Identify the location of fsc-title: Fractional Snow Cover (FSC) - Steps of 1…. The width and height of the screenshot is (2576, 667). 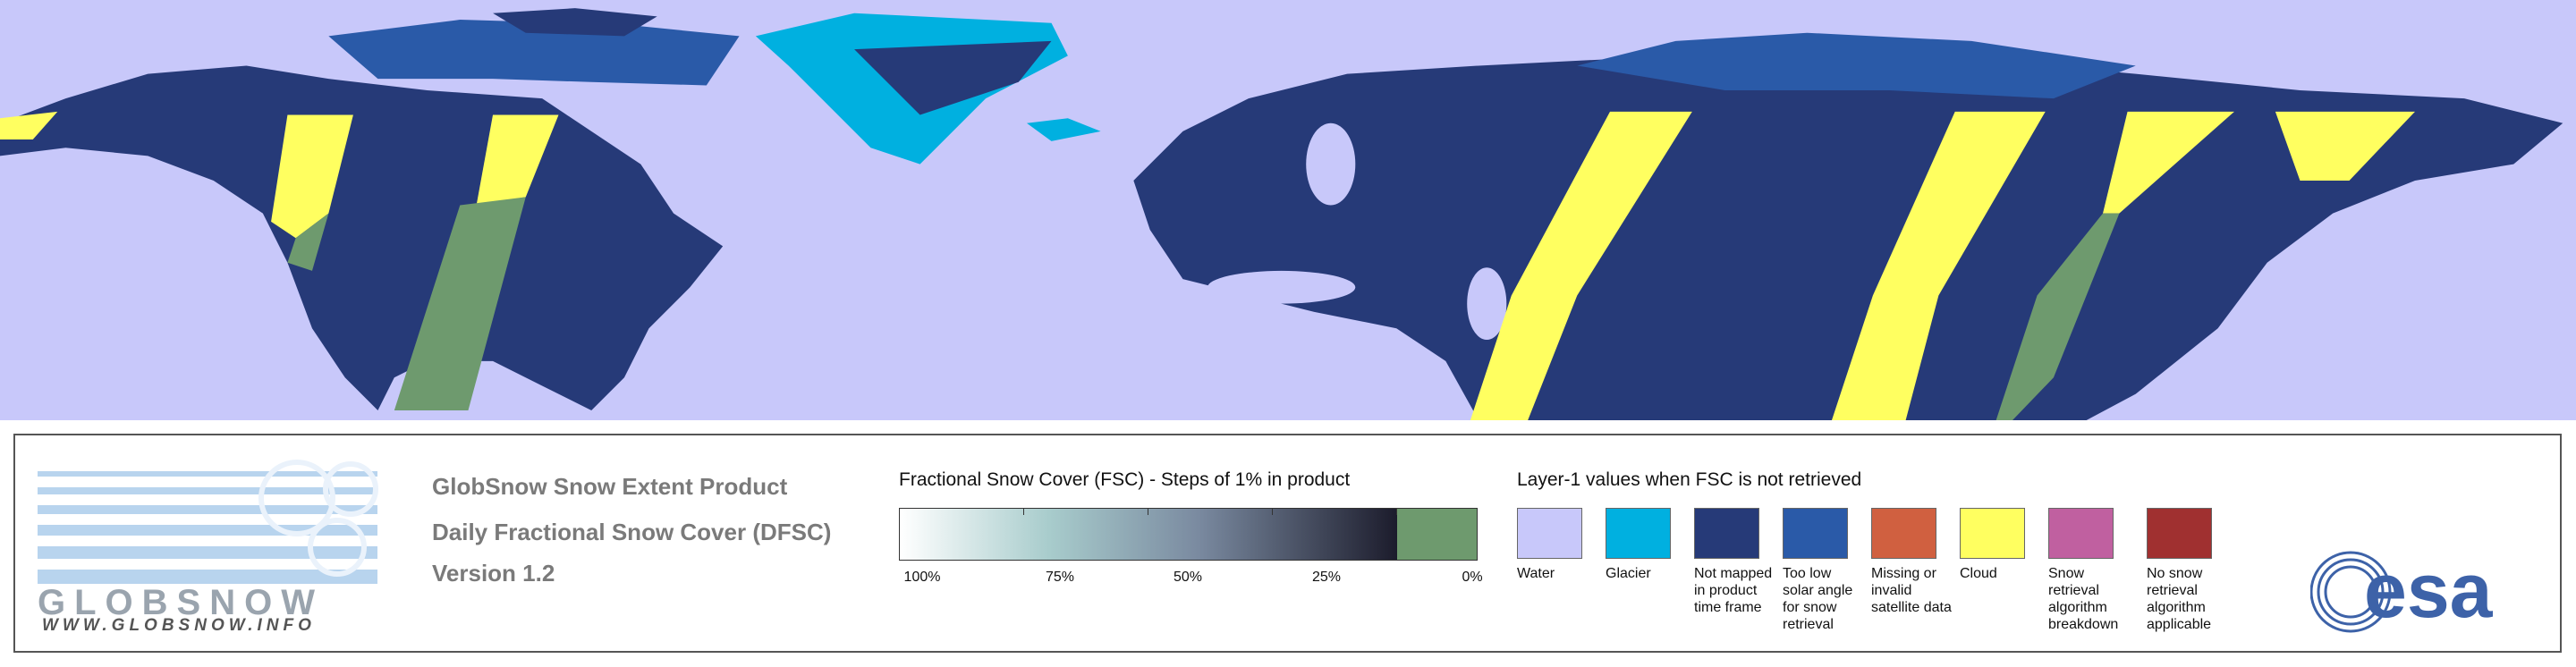
(1125, 479).